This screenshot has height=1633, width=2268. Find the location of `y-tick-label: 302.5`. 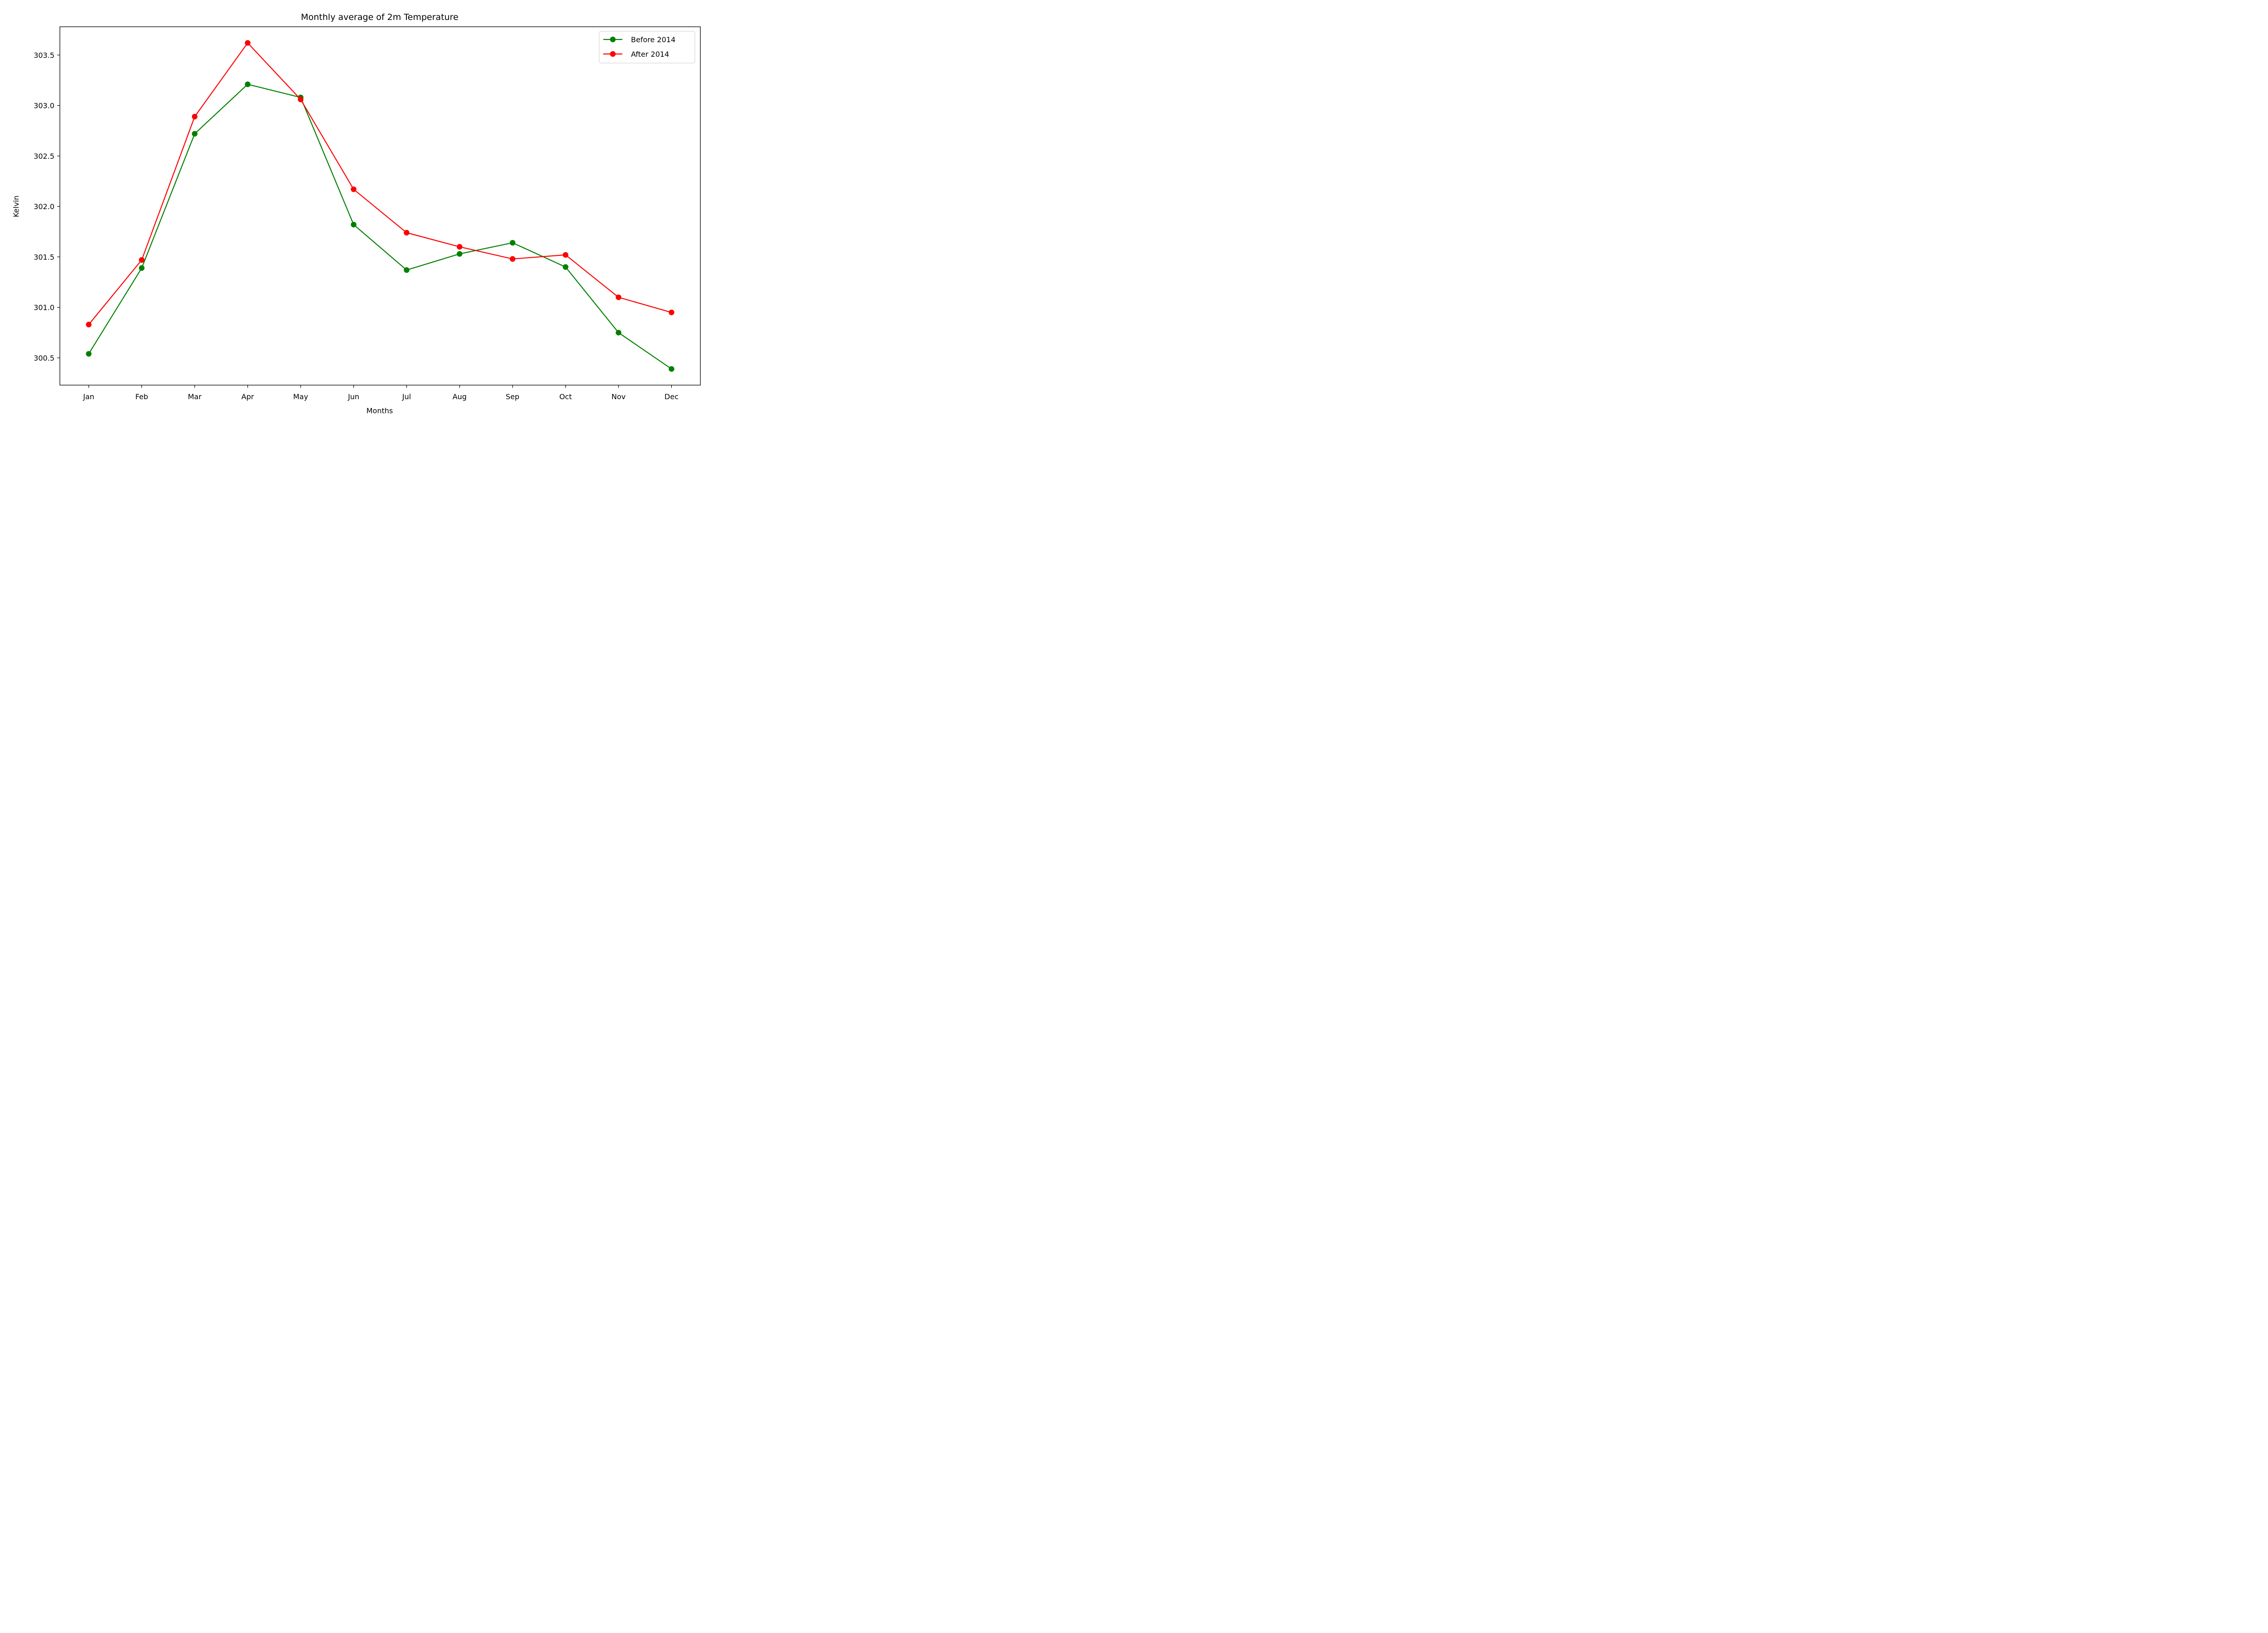

y-tick-label: 302.5 is located at coordinates (44, 156).